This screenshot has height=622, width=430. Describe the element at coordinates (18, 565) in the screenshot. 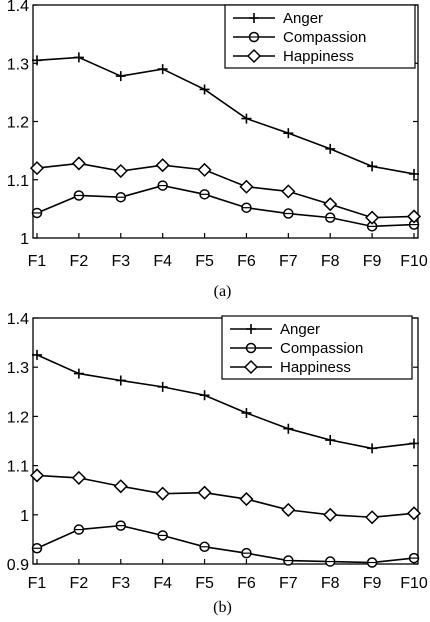

I see `y-tick-label: 0.9` at that location.